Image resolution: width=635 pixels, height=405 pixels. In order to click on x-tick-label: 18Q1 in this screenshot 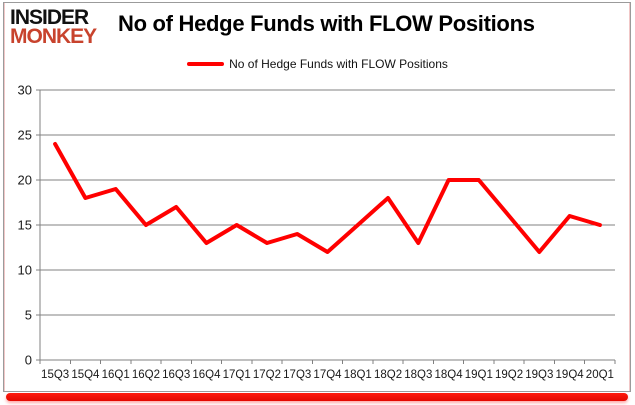, I will do `click(358, 375)`.